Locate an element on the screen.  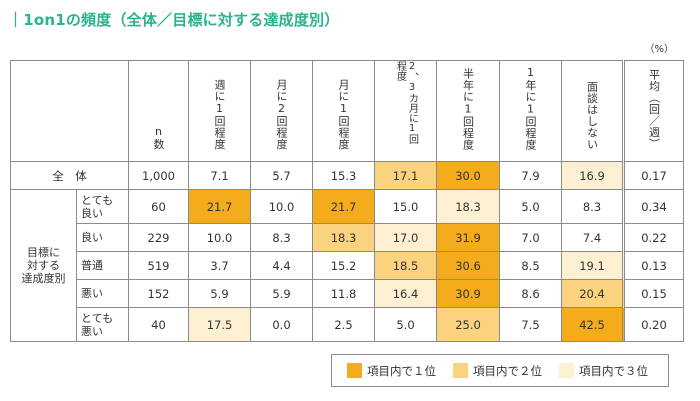
table-row: 全 体 1,000 7.1 5.7 15.3 17.1 30.0 7.9 16.9 0.17 is located at coordinates (347, 175).